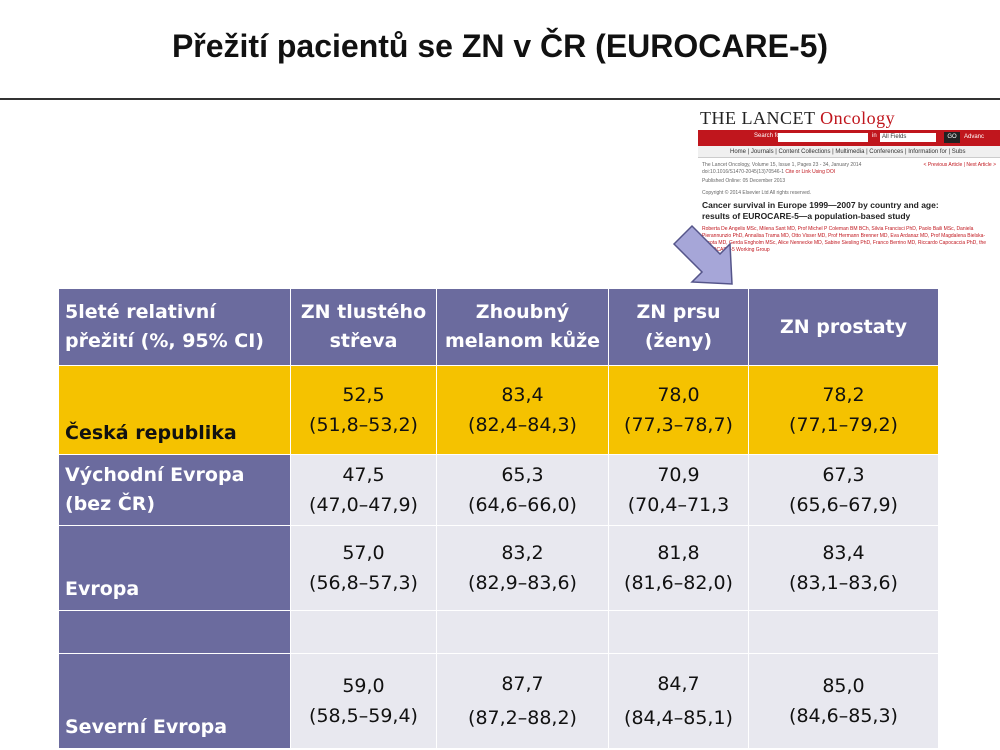 The image size is (1000, 750). Describe the element at coordinates (858, 118) in the screenshot. I see `lancet-logo-sub: Oncology` at that location.